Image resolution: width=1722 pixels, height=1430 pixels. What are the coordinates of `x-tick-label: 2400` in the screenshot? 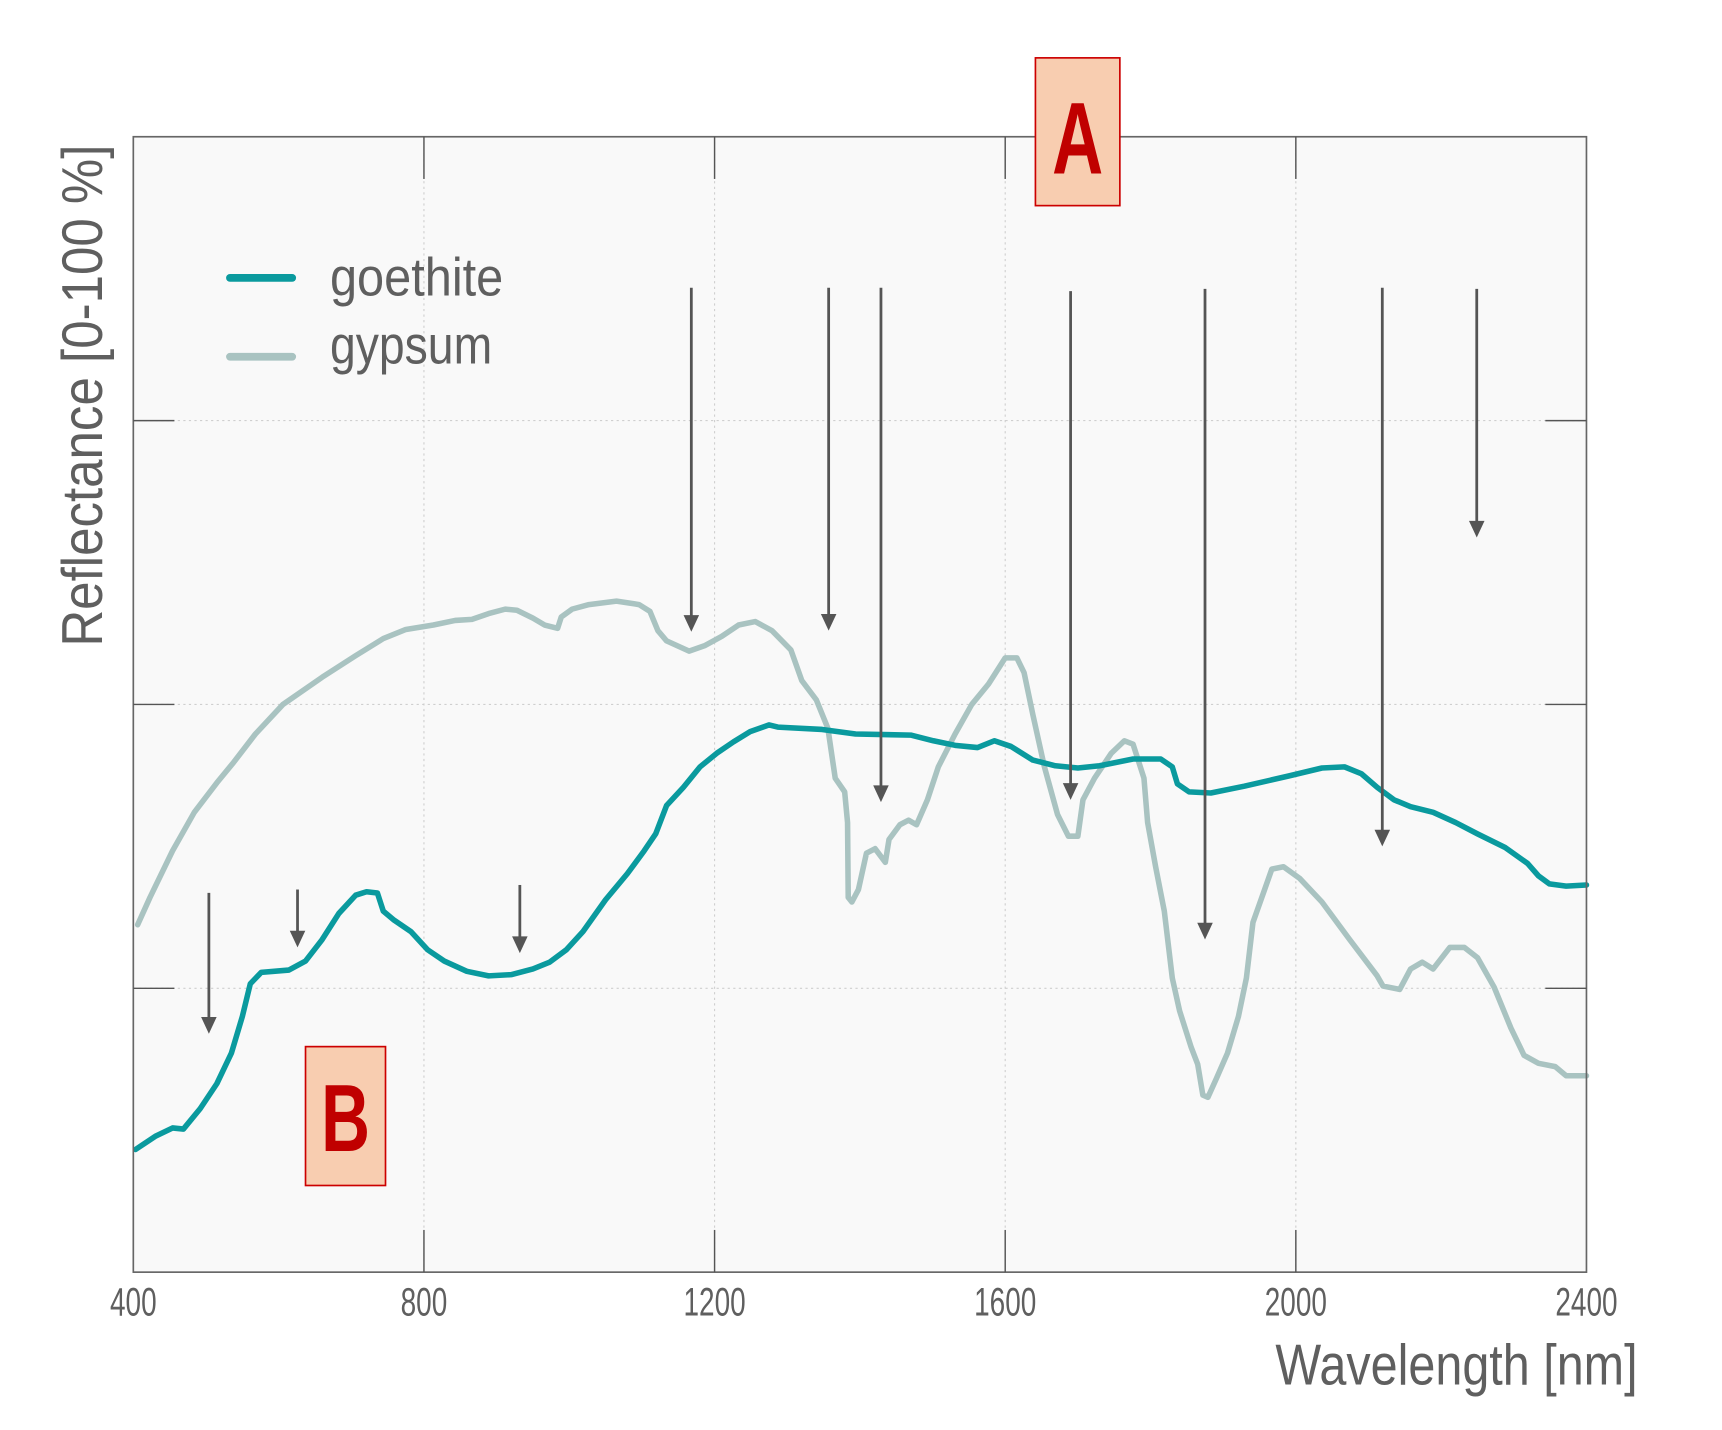 It's located at (1586, 1302).